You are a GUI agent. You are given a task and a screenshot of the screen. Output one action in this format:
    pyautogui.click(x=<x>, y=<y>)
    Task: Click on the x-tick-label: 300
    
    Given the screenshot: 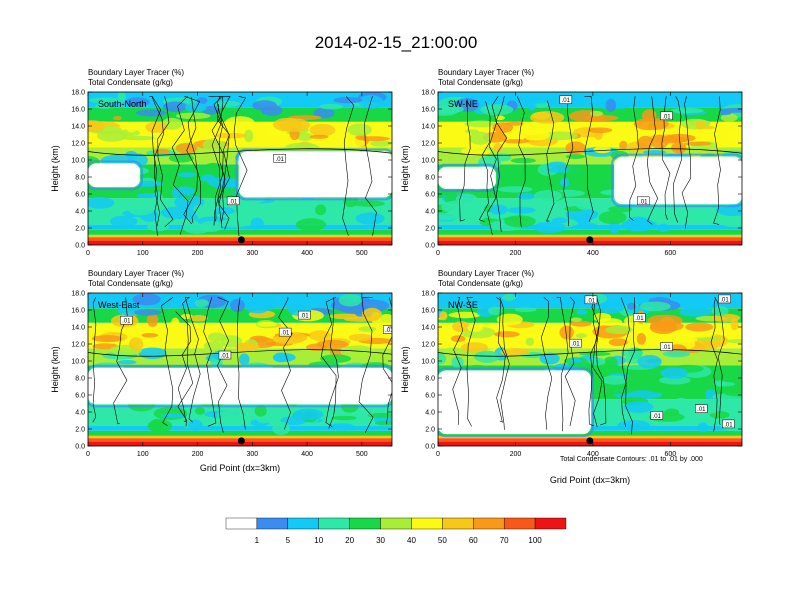 What is the action you would take?
    pyautogui.click(x=252, y=253)
    